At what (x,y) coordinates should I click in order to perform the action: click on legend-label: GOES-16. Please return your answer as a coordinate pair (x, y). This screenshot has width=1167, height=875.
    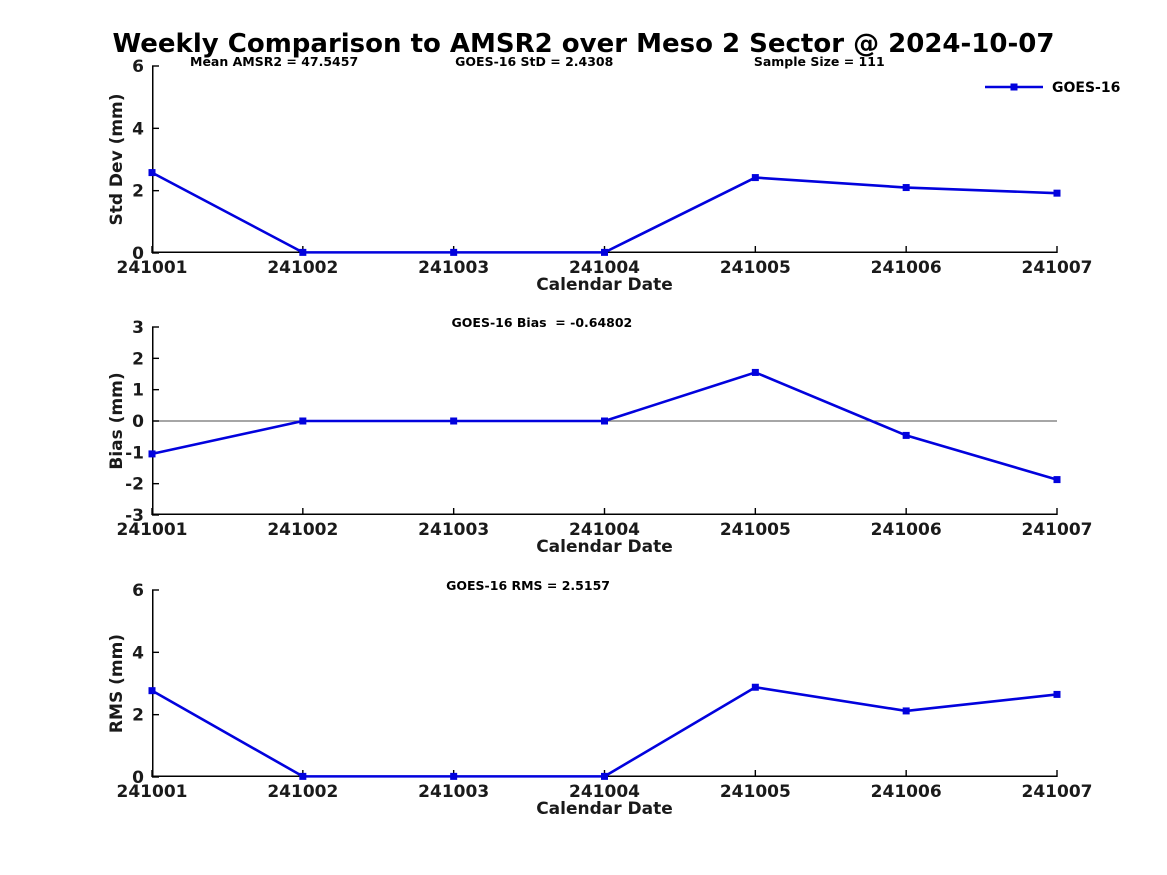
    Looking at the image, I should click on (1086, 88).